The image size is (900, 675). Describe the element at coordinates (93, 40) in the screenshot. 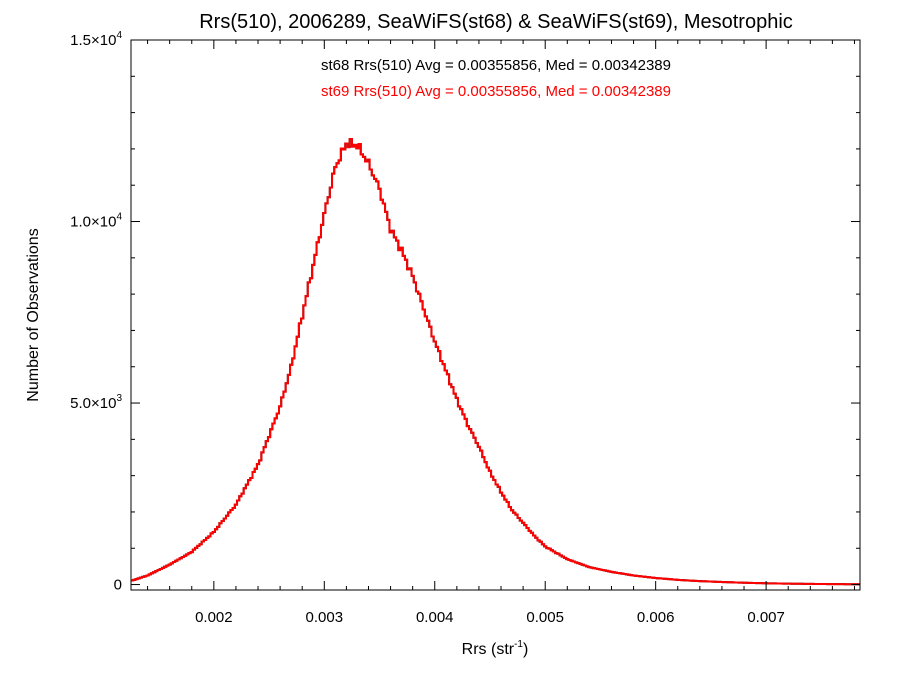

I see `y-tick-mantissa: 1.5×10` at that location.